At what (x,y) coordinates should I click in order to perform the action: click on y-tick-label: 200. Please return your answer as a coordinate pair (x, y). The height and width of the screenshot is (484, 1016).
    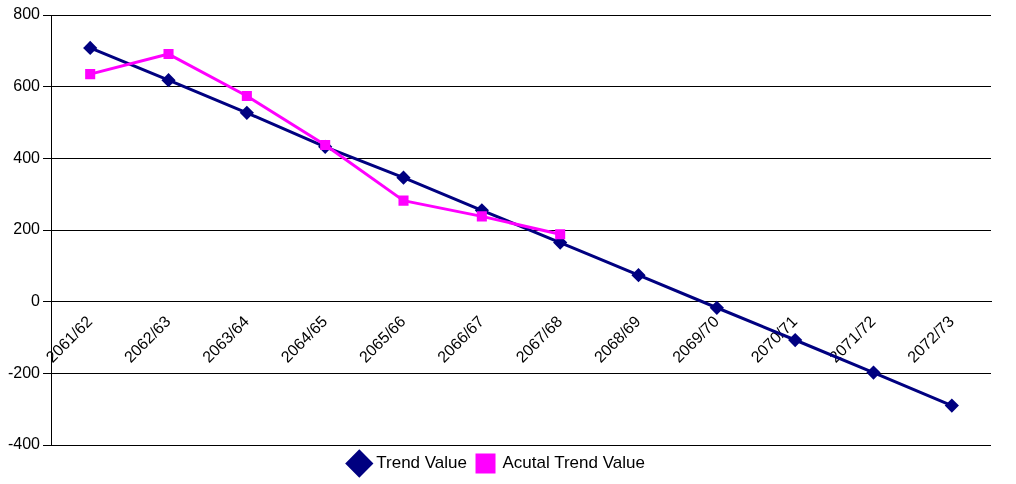
    Looking at the image, I should click on (27, 229).